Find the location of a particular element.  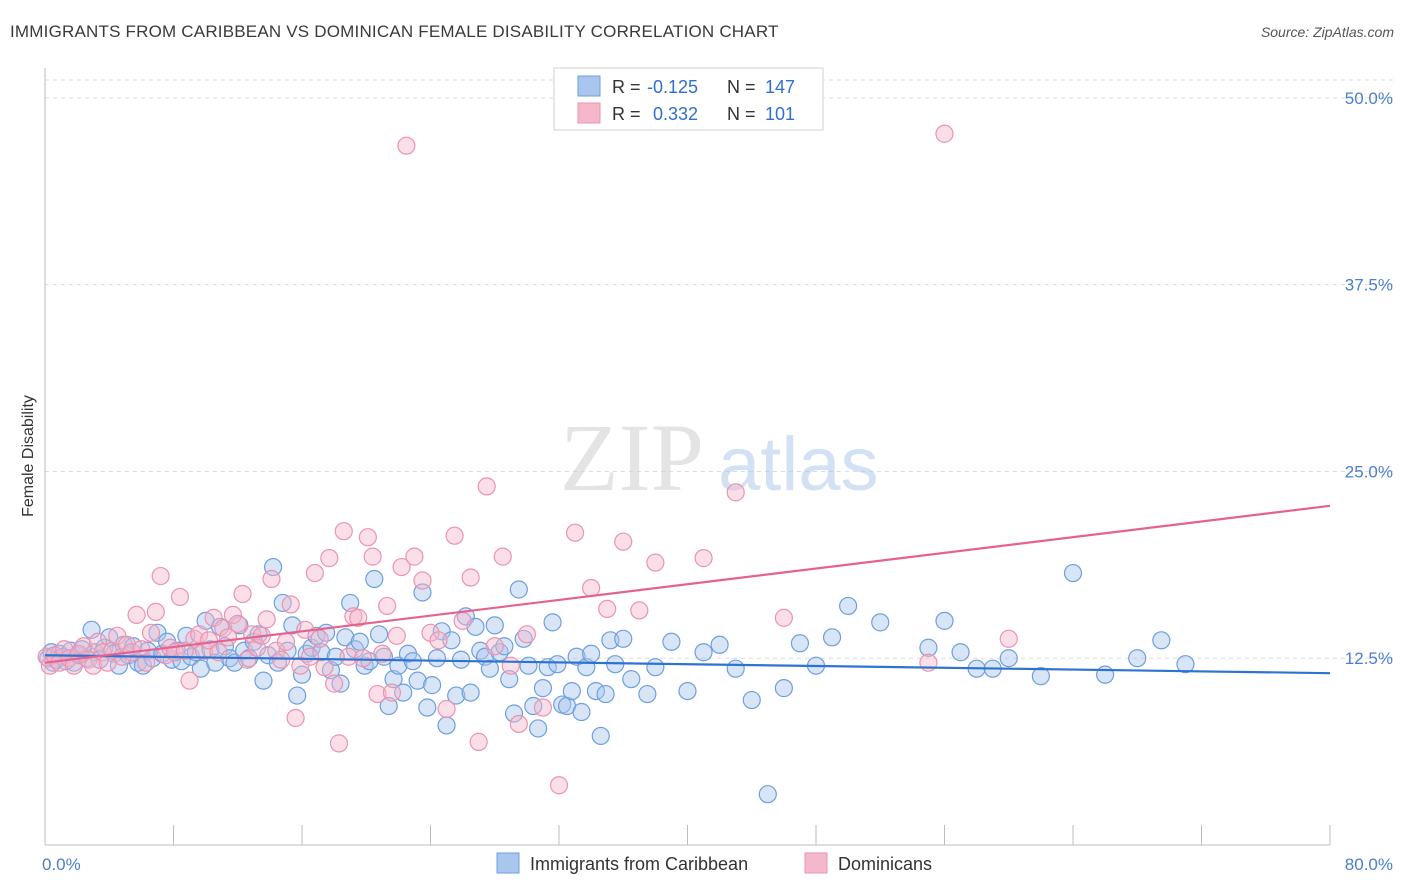

legend-n-value-1: 147 is located at coordinates (780, 87).